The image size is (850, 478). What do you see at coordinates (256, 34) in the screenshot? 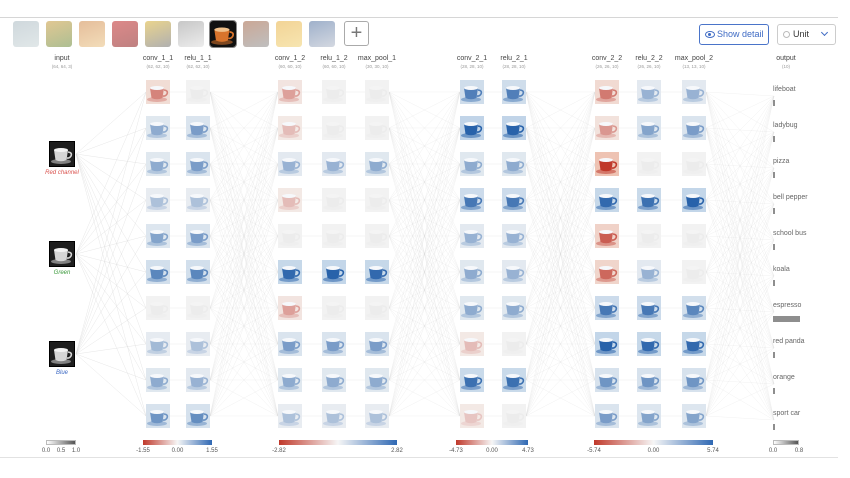
I see `thumbnail-red-panda` at bounding box center [256, 34].